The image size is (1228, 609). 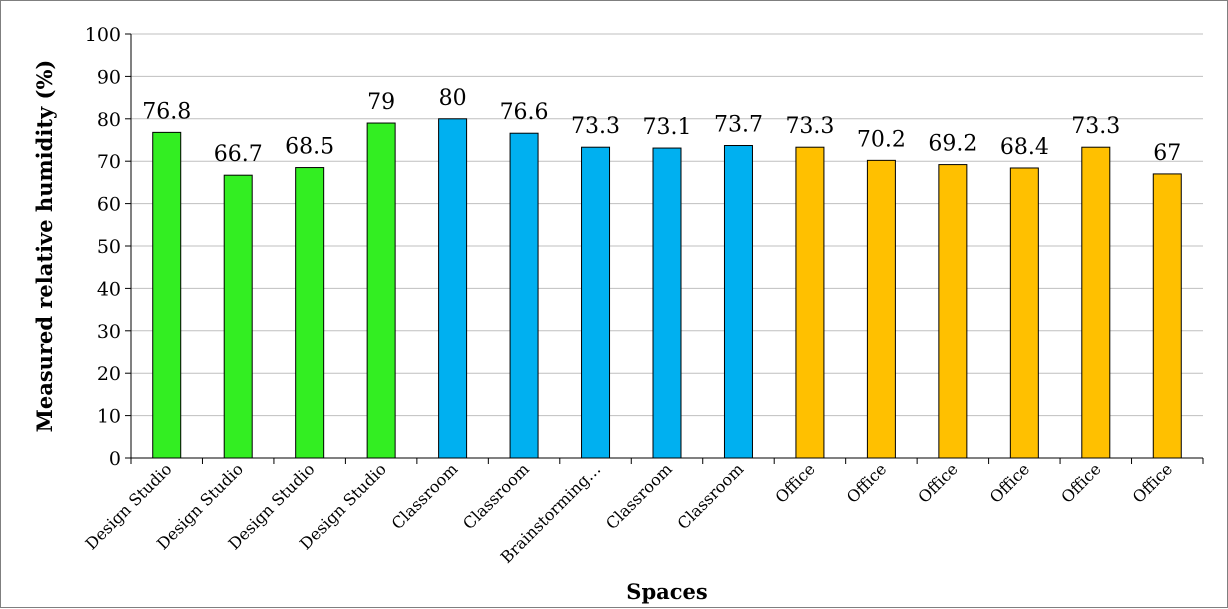 What do you see at coordinates (109, 247) in the screenshot?
I see `y-tick-label: 50` at bounding box center [109, 247].